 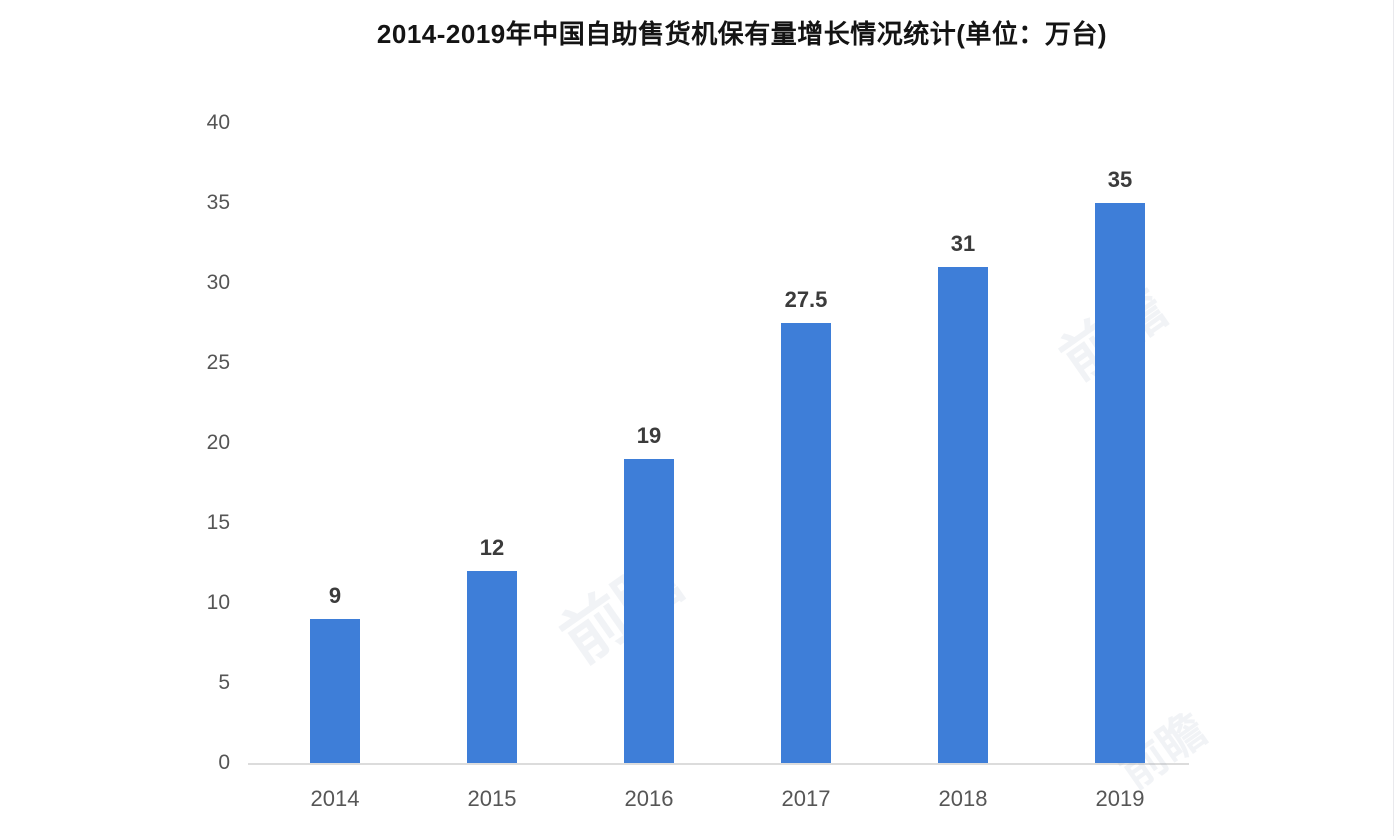 What do you see at coordinates (335, 595) in the screenshot?
I see `data-label-2014: 9` at bounding box center [335, 595].